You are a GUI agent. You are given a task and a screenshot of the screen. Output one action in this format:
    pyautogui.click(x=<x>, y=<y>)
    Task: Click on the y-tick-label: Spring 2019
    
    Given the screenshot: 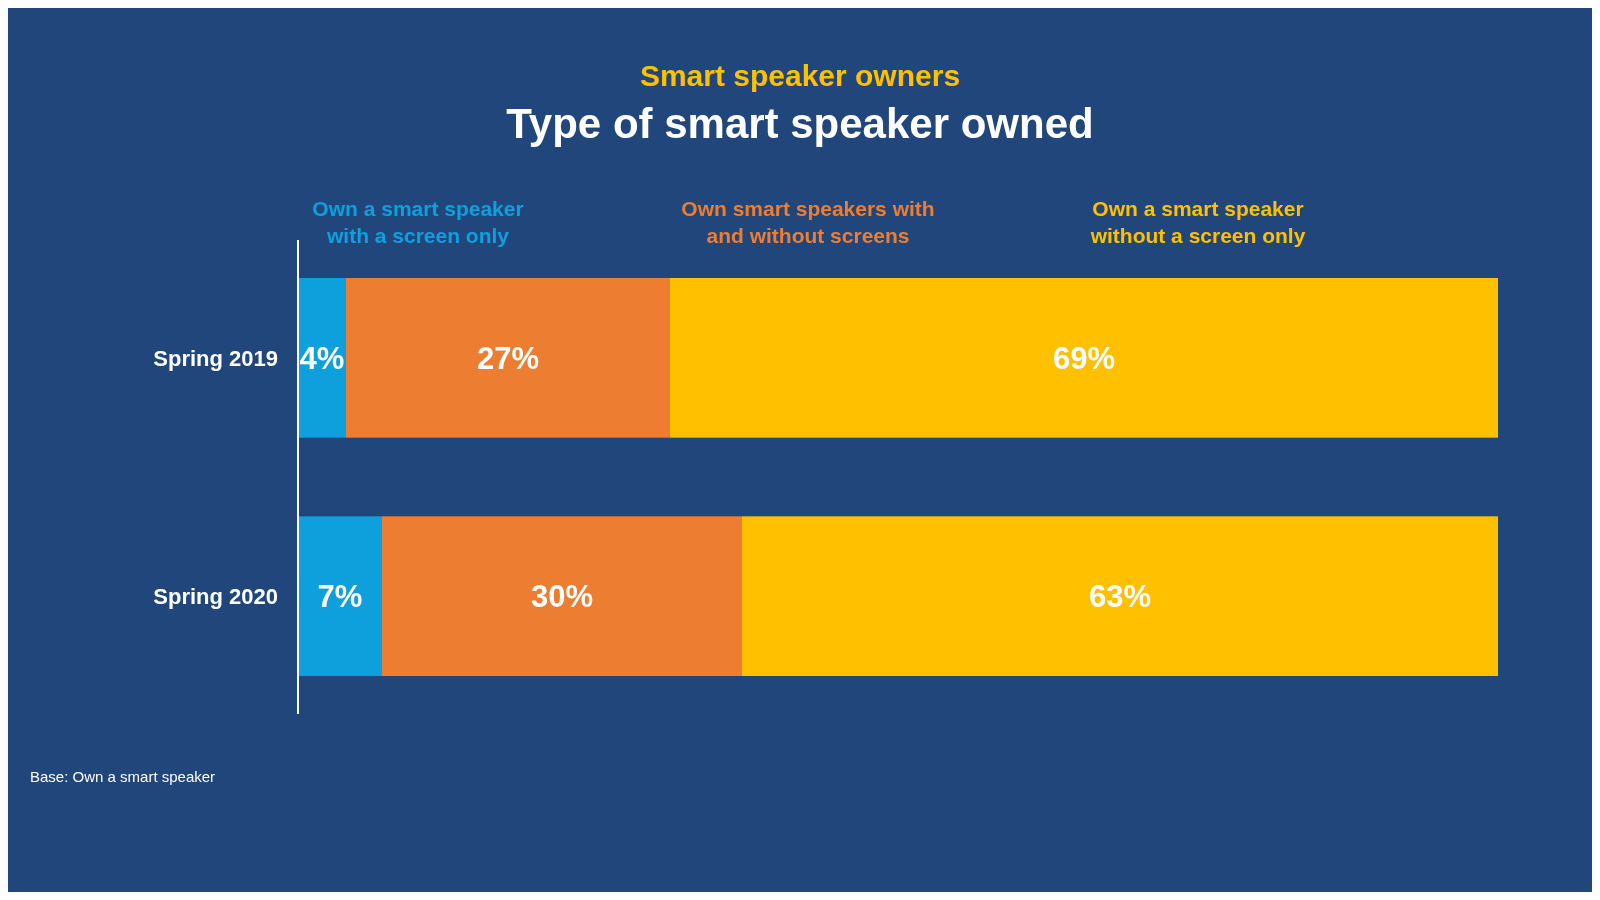 What is the action you would take?
    pyautogui.click(x=215, y=358)
    